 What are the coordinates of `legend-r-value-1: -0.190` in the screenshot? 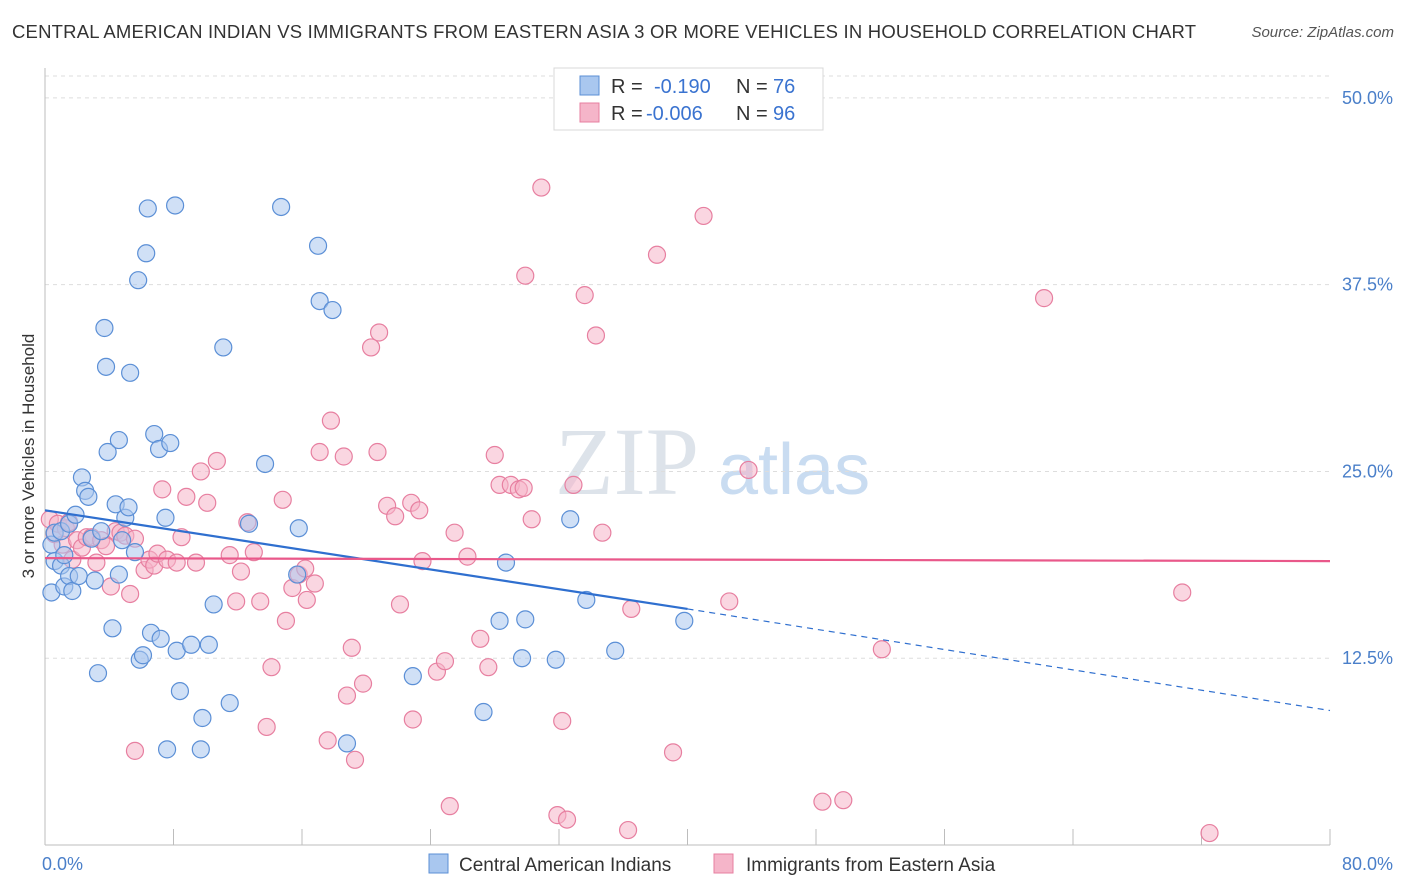 It's located at (682, 87).